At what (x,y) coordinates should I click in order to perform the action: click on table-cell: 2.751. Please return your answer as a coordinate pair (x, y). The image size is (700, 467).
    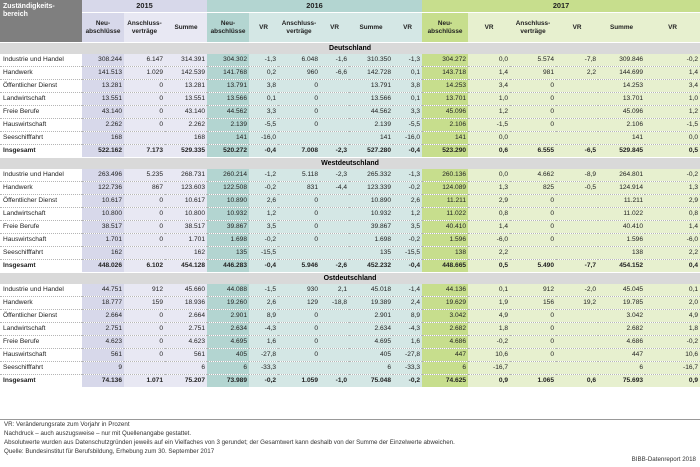
    Looking at the image, I should click on (186, 329).